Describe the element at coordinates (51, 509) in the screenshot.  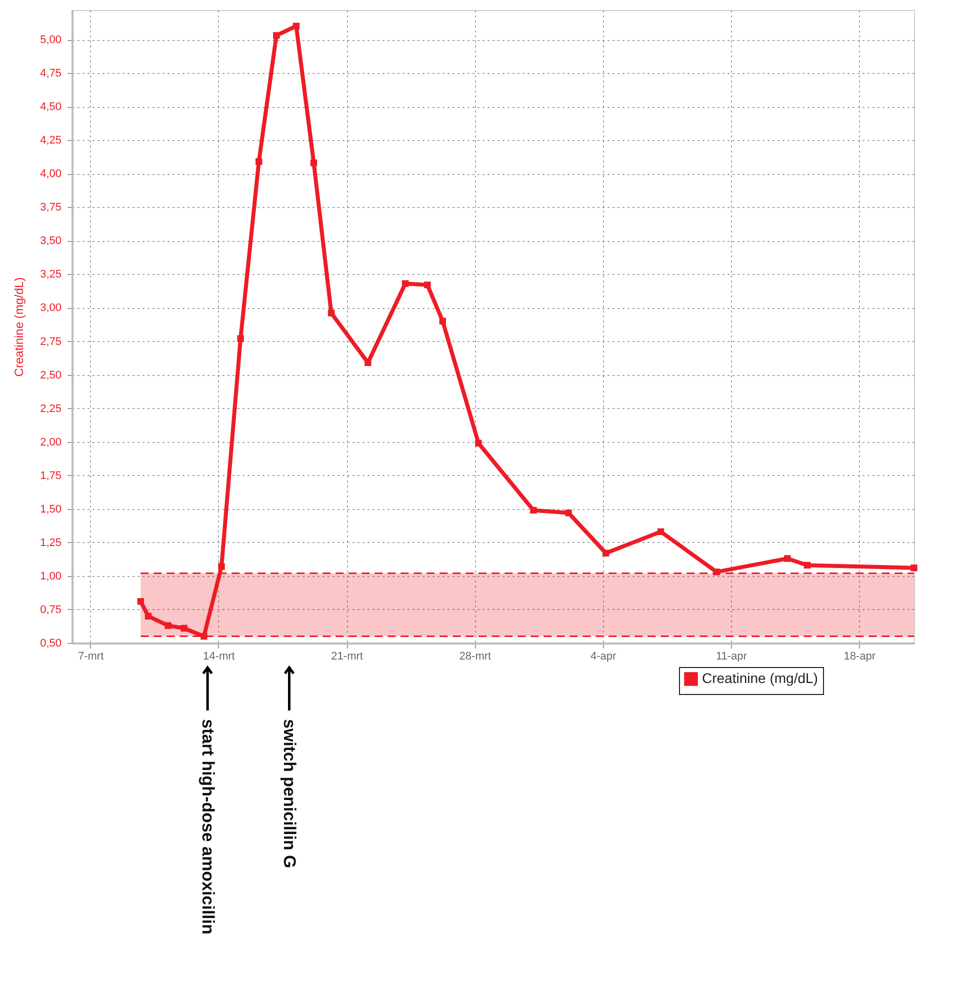
I see `y-tick-label: 1,50` at that location.